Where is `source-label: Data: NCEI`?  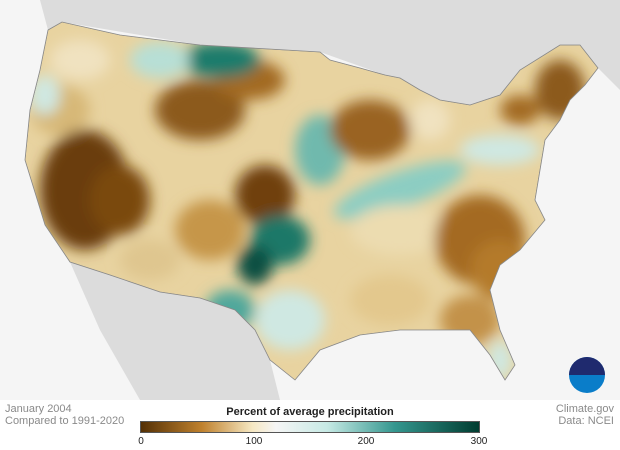 source-label: Data: NCEI is located at coordinates (586, 421).